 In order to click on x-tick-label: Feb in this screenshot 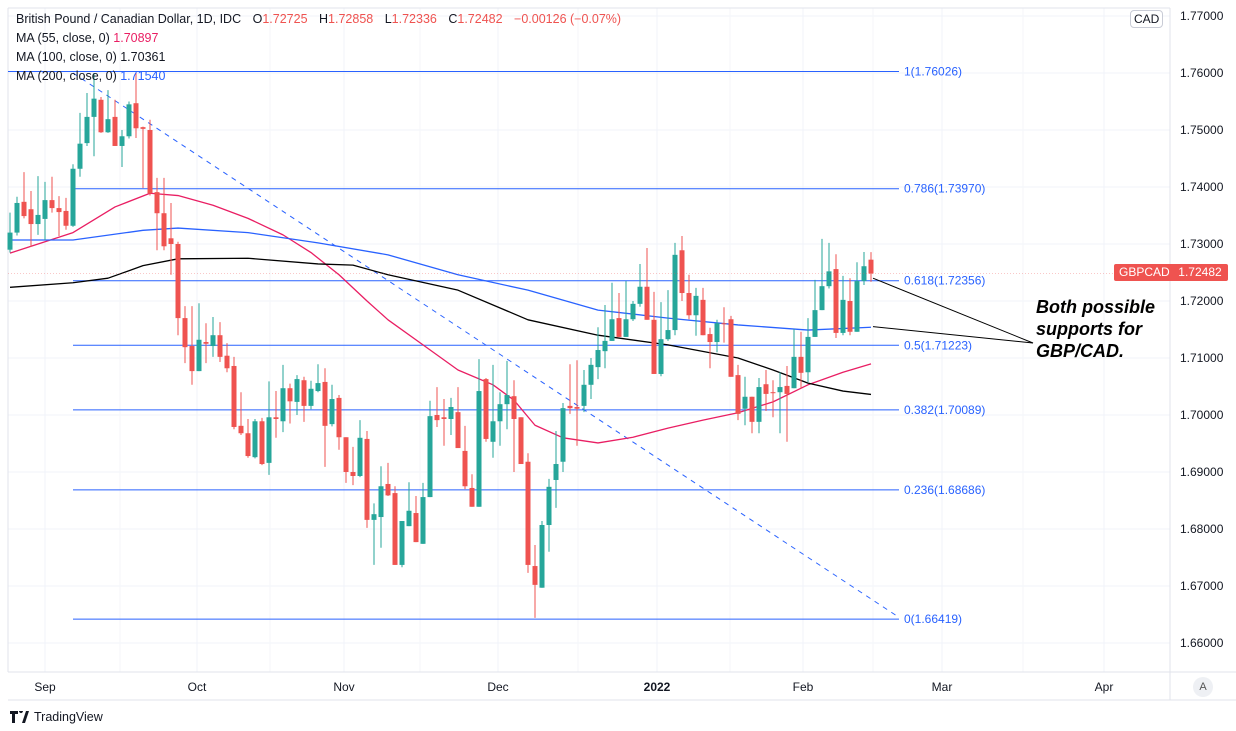, I will do `click(803, 687)`.